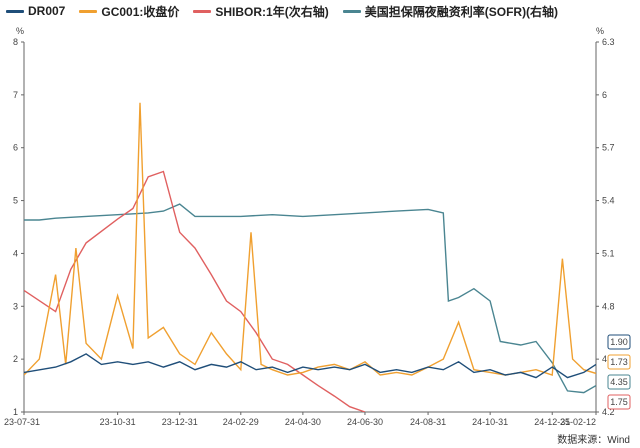 This screenshot has width=640, height=448. I want to click on end-value-label: 1.90, so click(619, 342).